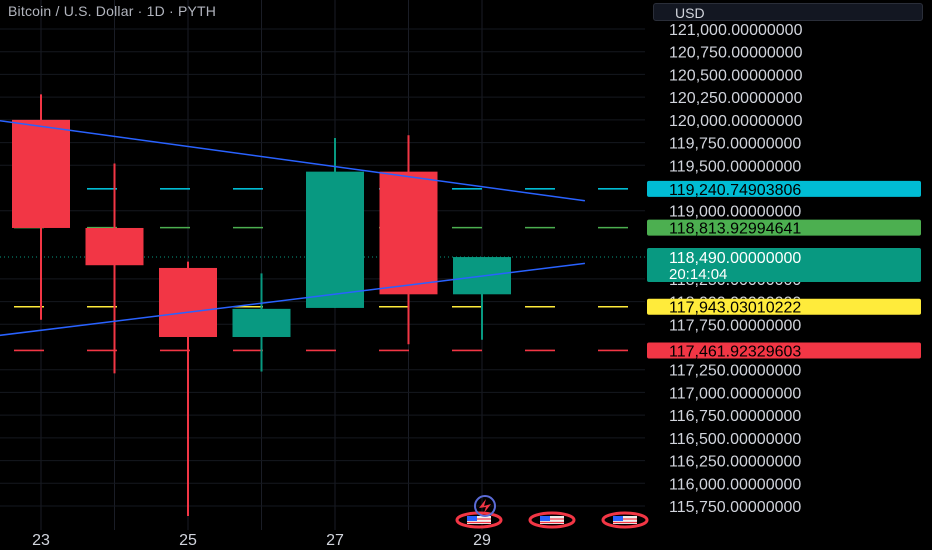  What do you see at coordinates (735, 212) in the screenshot?
I see `price-tick-label: 119,000.00000000` at bounding box center [735, 212].